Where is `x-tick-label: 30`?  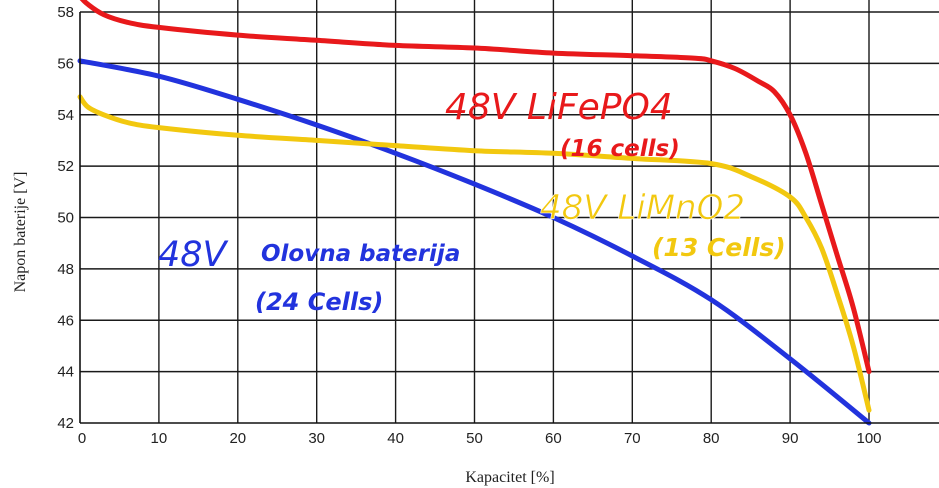
x-tick-label: 30 is located at coordinates (316, 438).